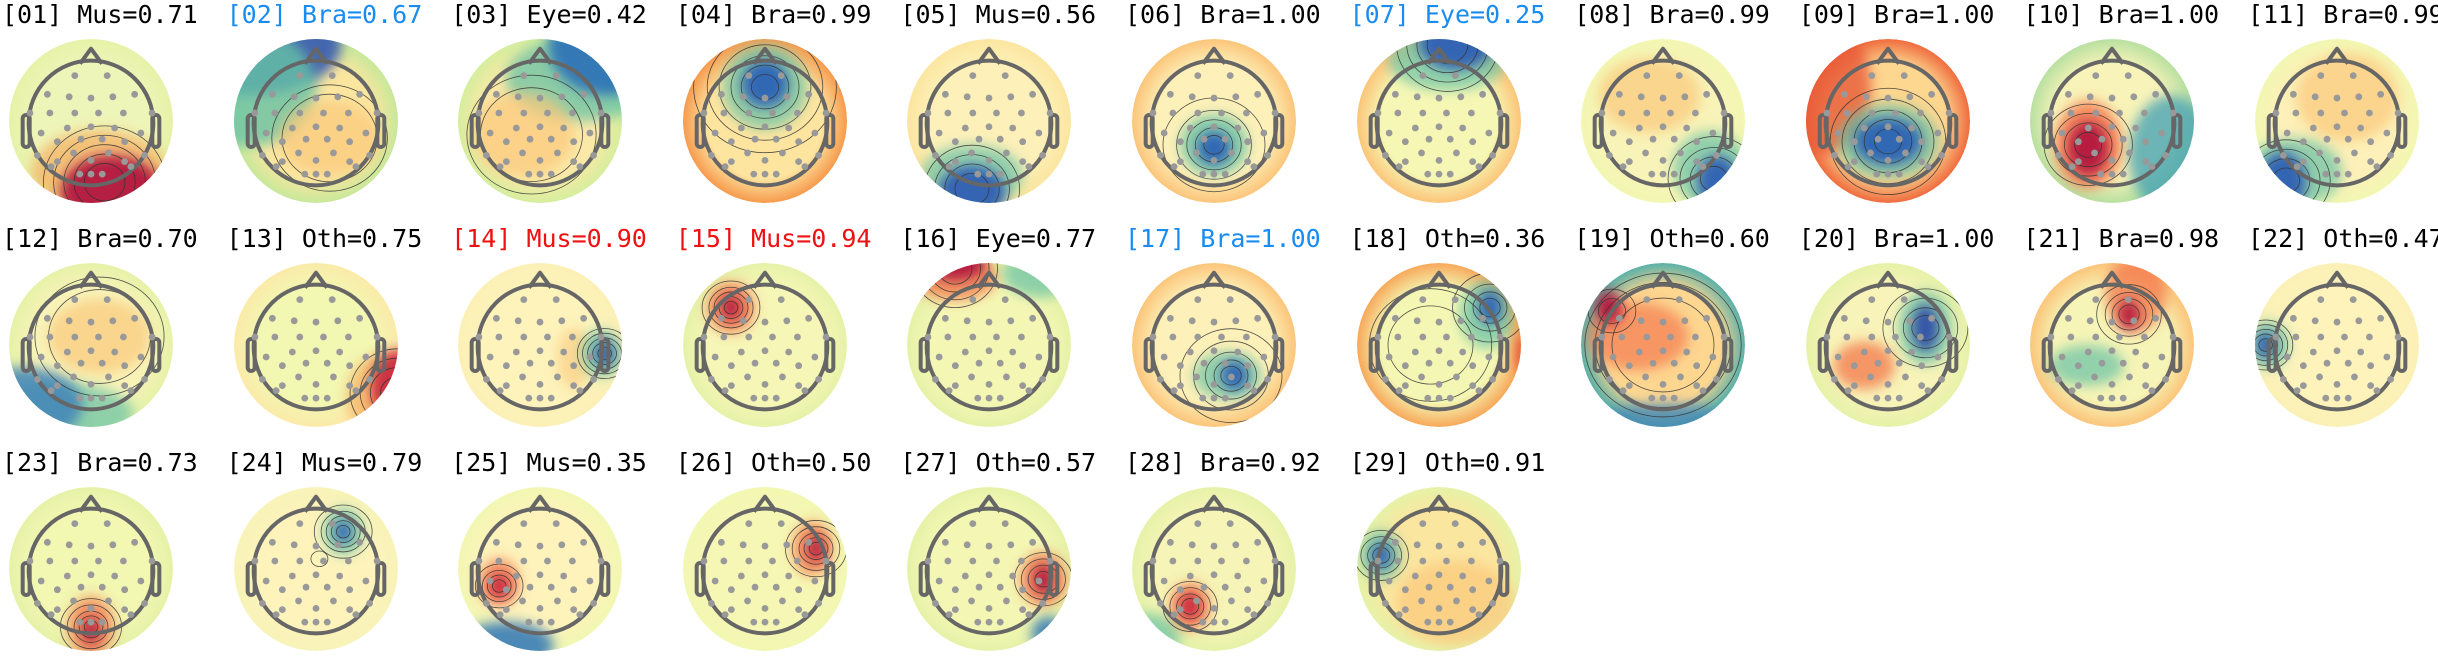 The image size is (2438, 672). I want to click on component-title: [07] Eye=0.25, so click(1447, 14).